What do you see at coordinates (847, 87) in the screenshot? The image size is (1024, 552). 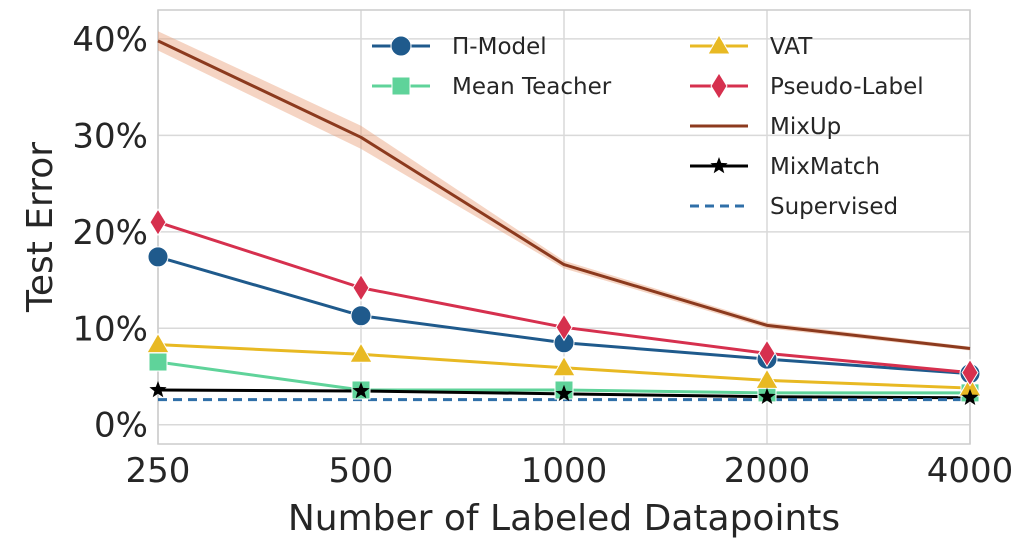 I see `legend-label-pseudo-label: Pseudo-Label` at bounding box center [847, 87].